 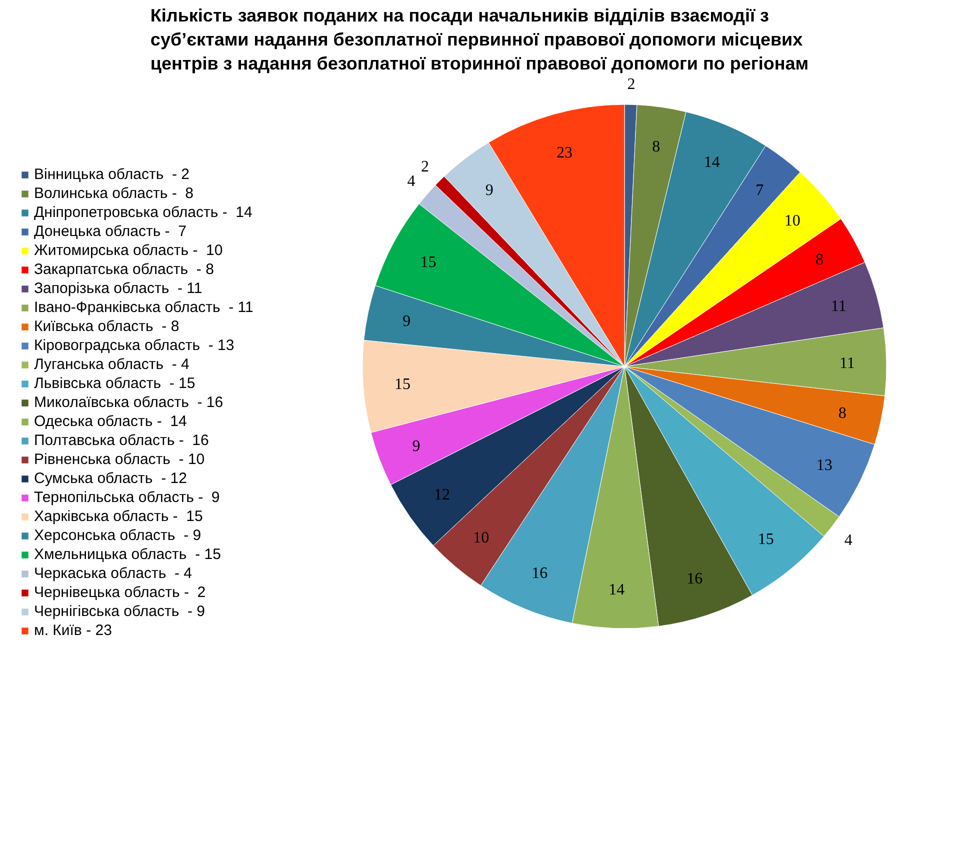 I want to click on legend-label: Луганська область - 4, so click(x=112, y=364).